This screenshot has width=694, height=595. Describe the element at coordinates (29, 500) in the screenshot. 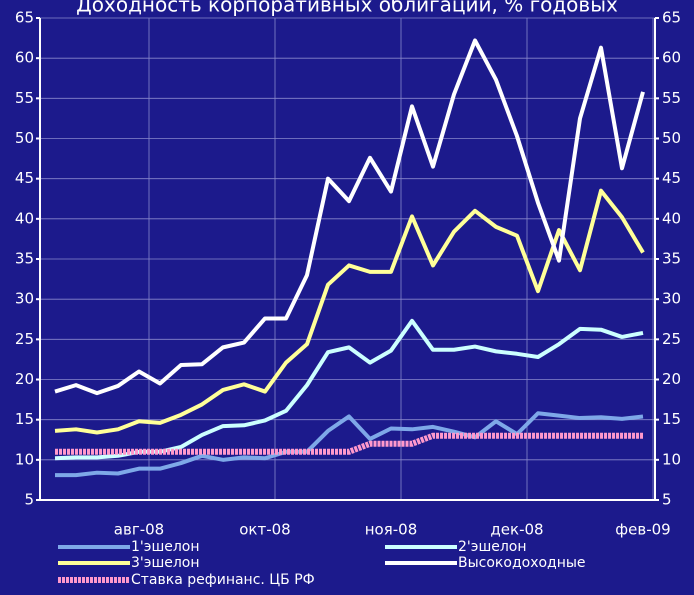

I see `y-tick-label: 5` at that location.